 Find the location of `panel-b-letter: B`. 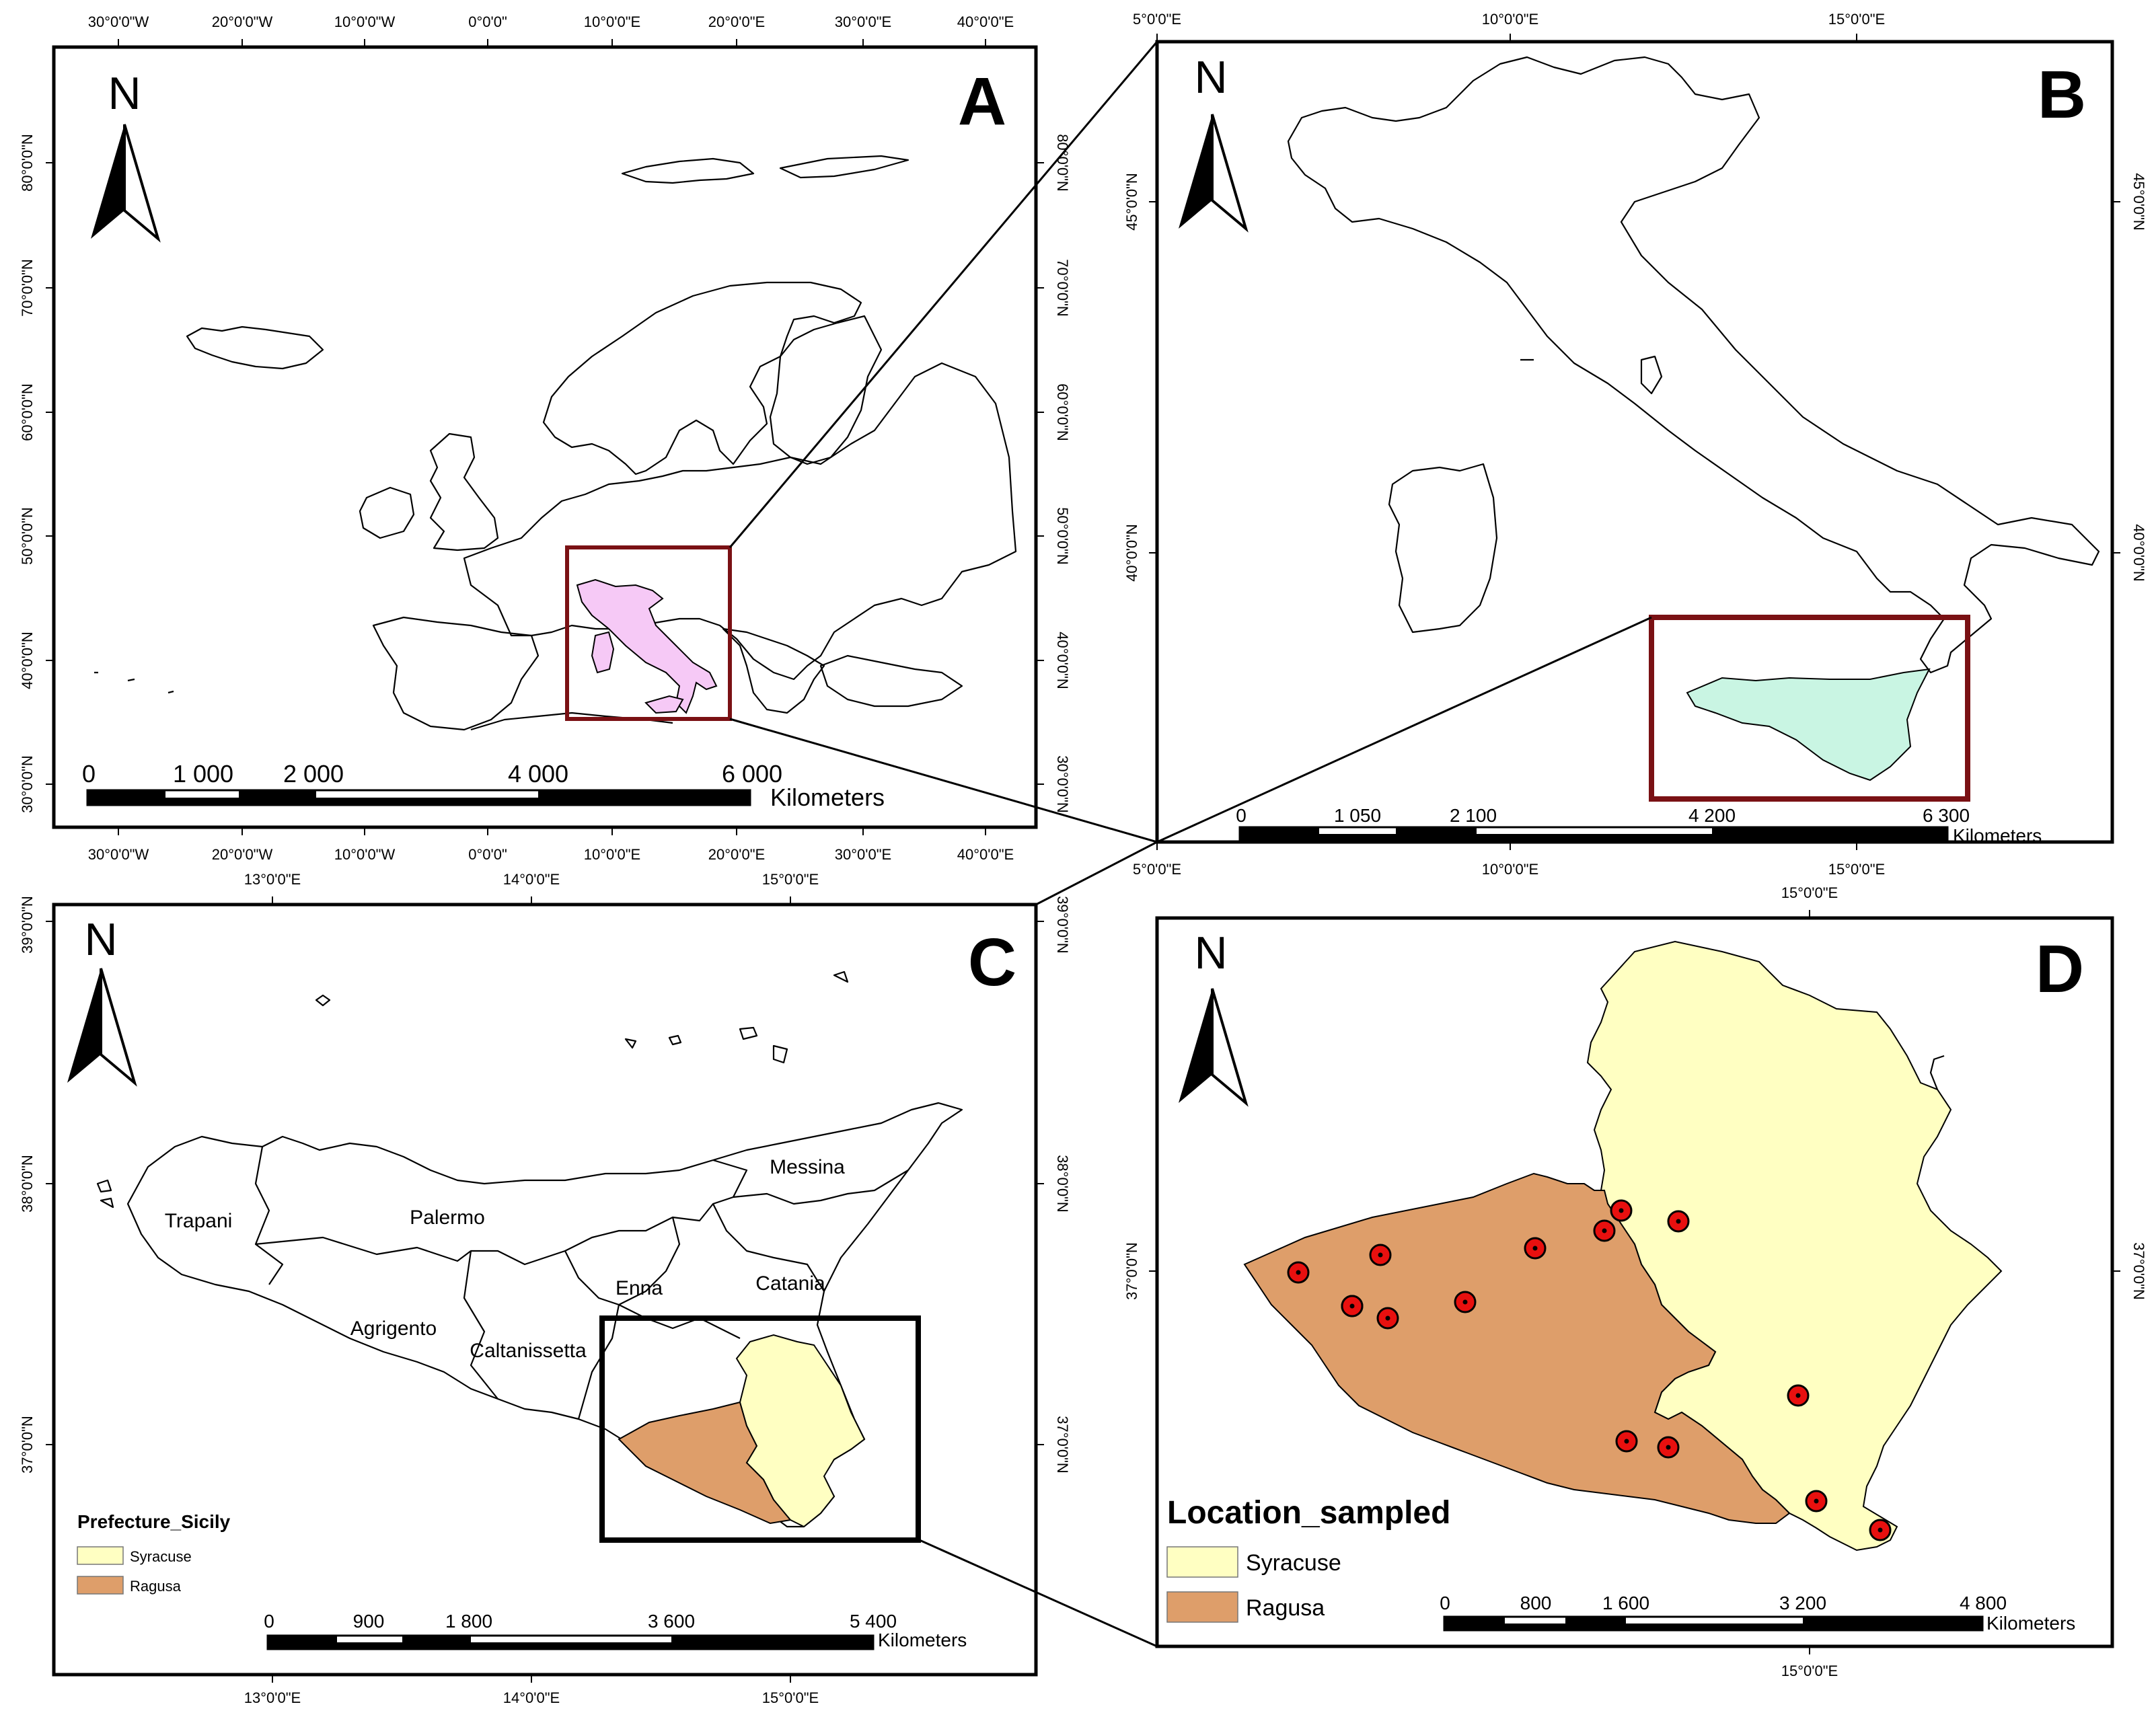

panel-b-letter: B is located at coordinates (2062, 94).